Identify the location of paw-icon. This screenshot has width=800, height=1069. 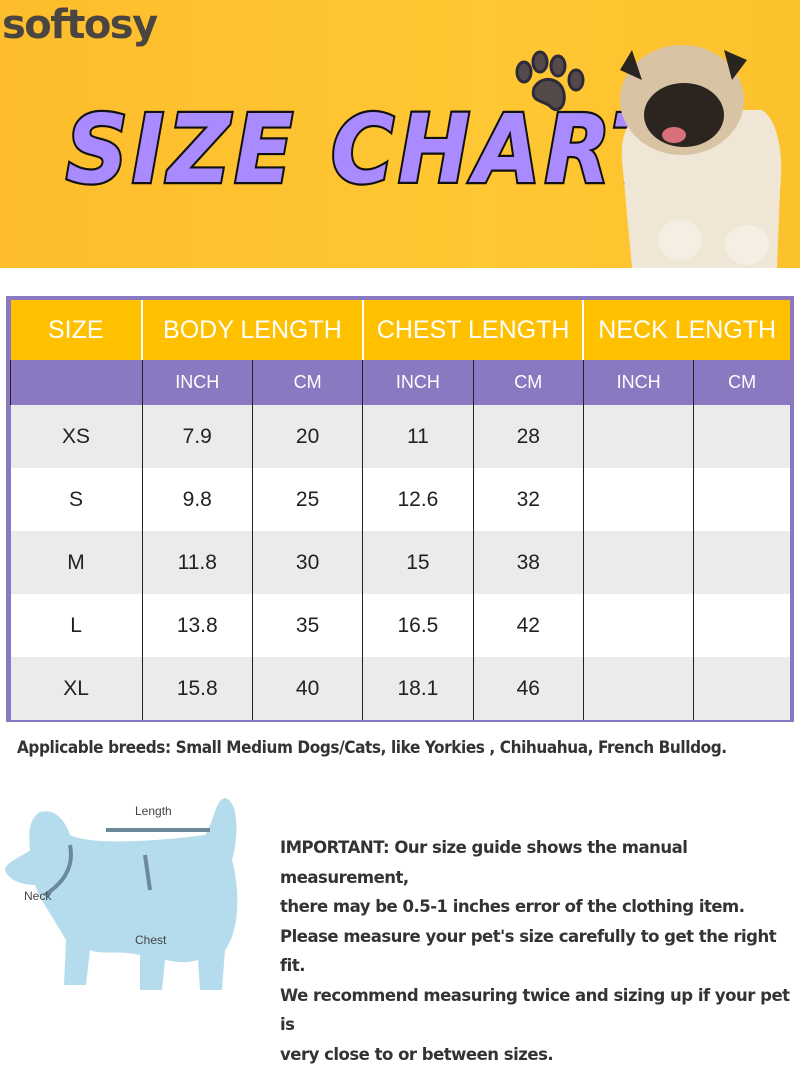
(552, 85).